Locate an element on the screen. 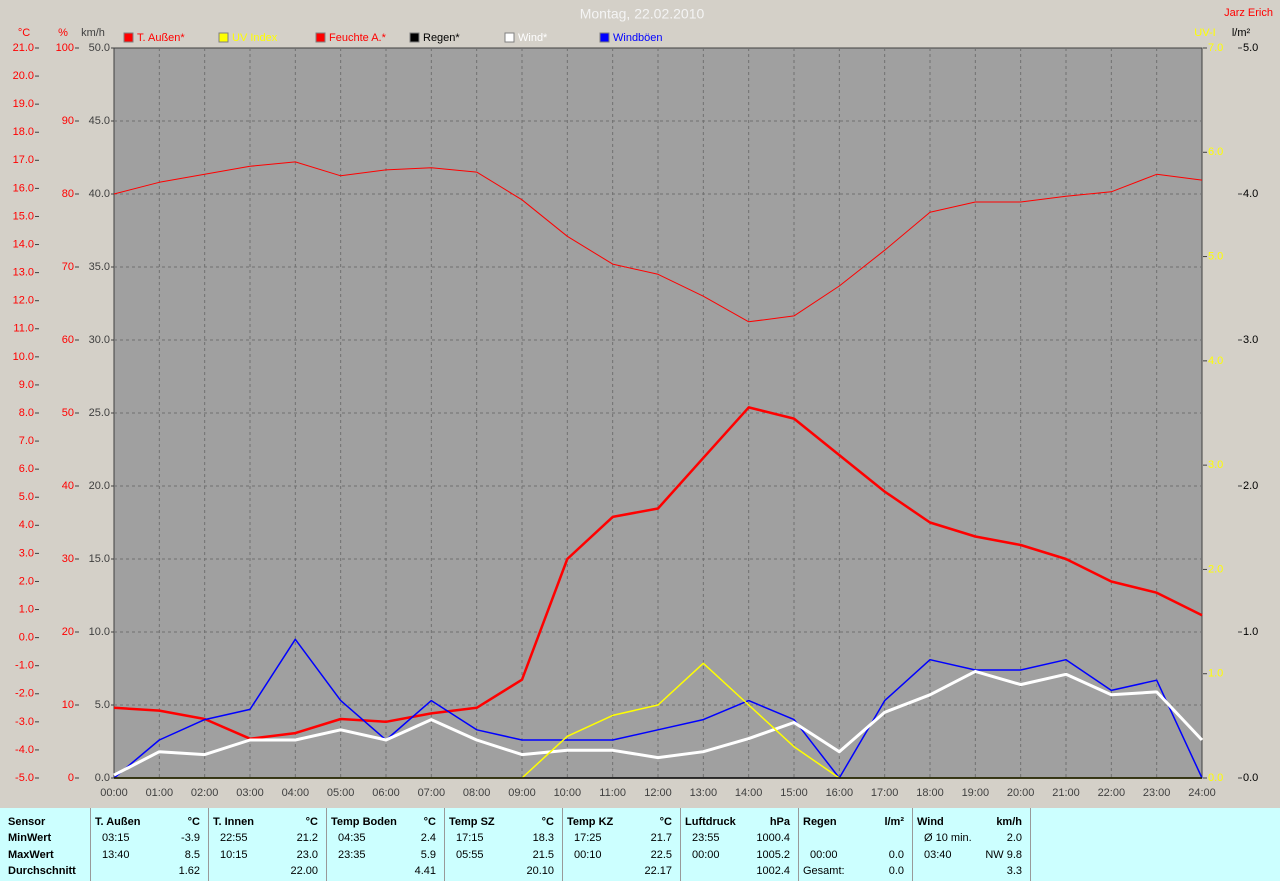  x-tick-label: 24:00 is located at coordinates (1202, 793).